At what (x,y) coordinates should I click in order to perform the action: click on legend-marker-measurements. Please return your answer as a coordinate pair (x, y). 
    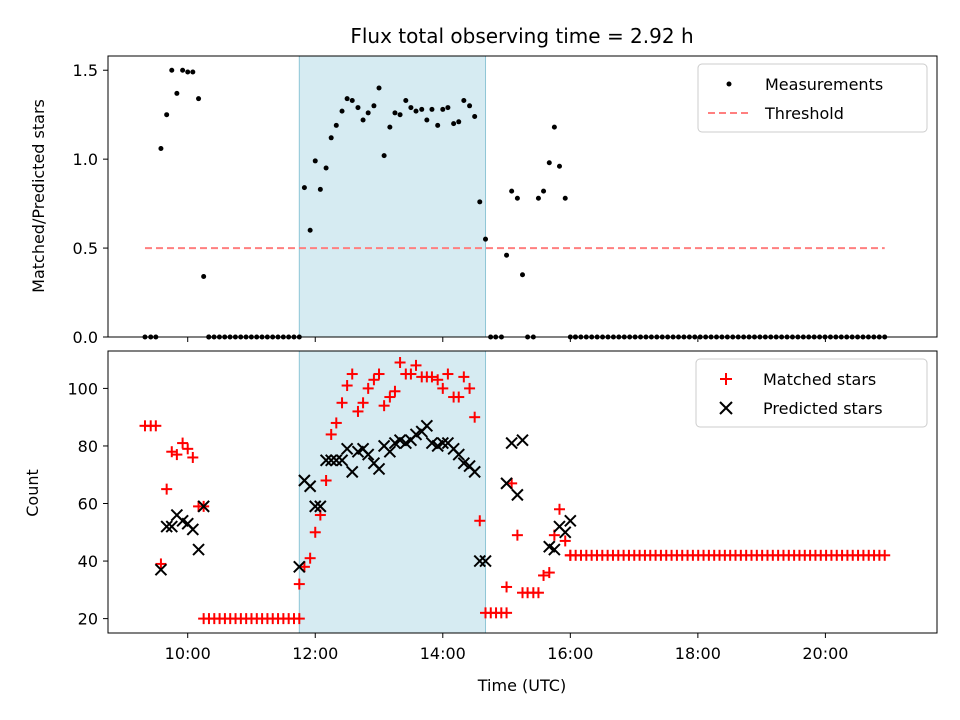
    Looking at the image, I should click on (729, 84).